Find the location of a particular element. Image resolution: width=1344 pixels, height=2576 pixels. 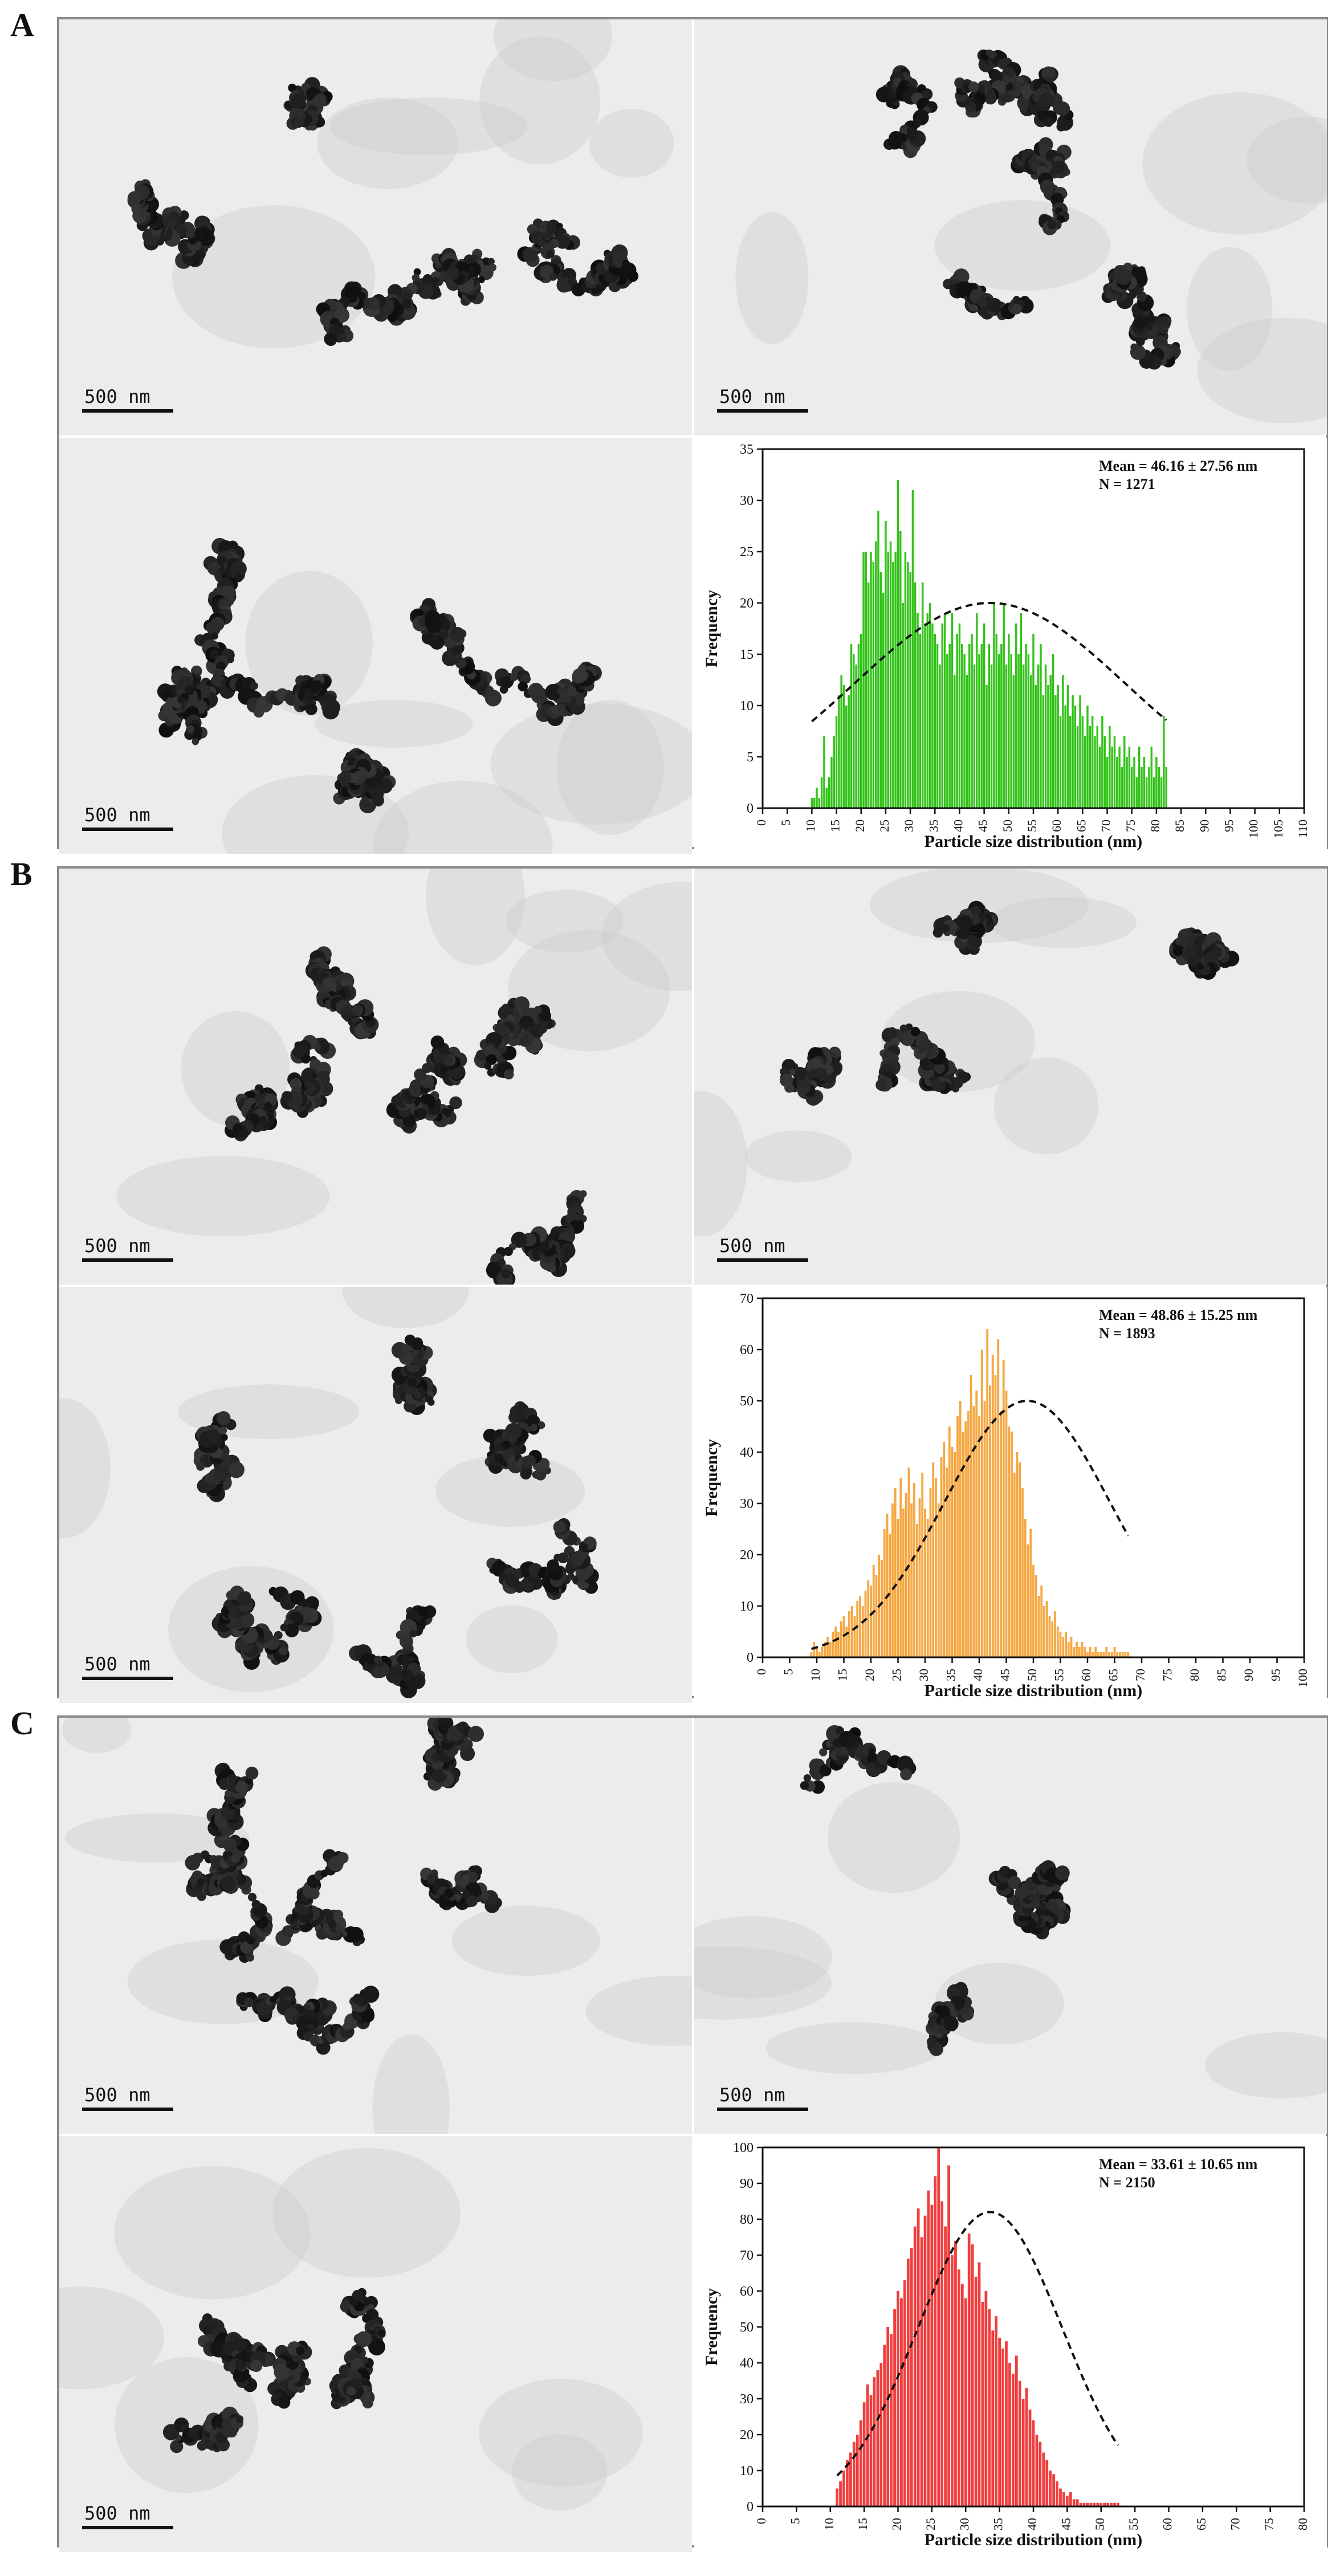

scale-bar is located at coordinates (127, 829).